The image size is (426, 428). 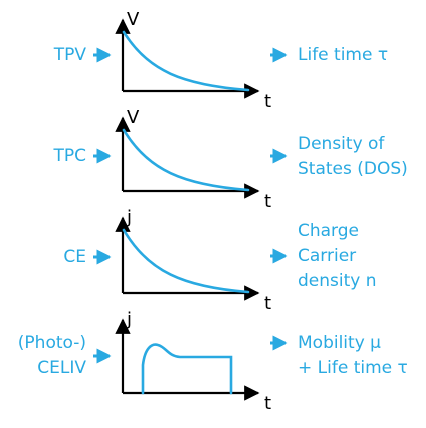 What do you see at coordinates (337, 281) in the screenshot?
I see `result-label-line: density n` at bounding box center [337, 281].